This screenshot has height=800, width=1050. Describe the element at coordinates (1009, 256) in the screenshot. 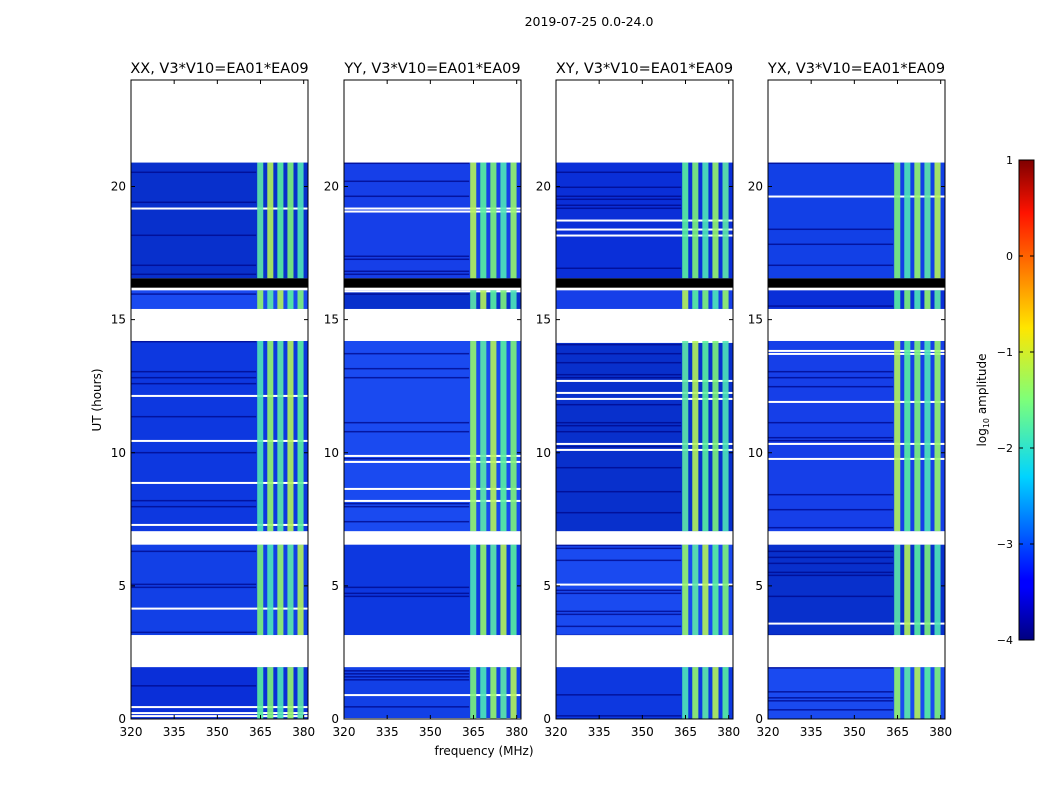

I see `colorbar-tick-label: 0` at that location.